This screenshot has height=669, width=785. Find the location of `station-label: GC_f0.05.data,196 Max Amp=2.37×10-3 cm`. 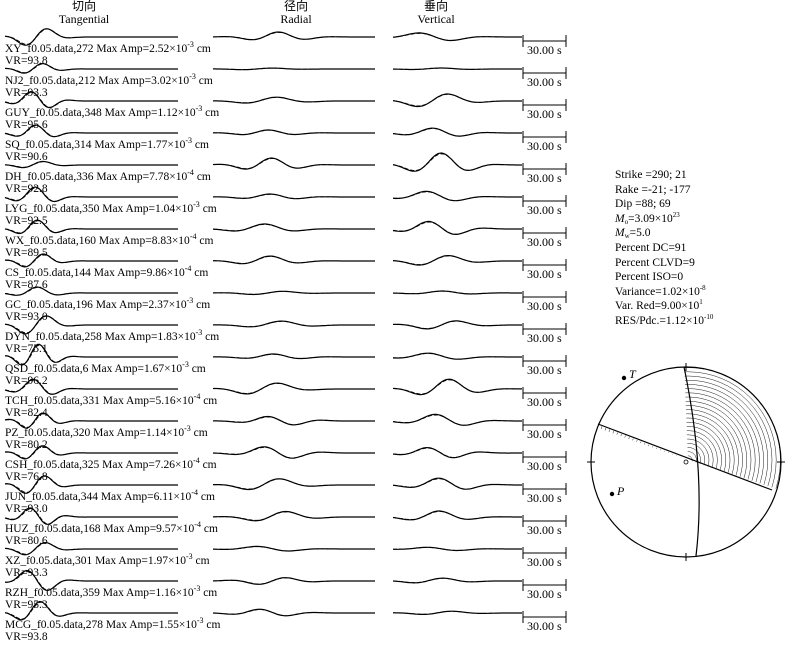

station-label: GC_f0.05.data,196 Max Amp=2.37×10-3 cm is located at coordinates (107, 303).